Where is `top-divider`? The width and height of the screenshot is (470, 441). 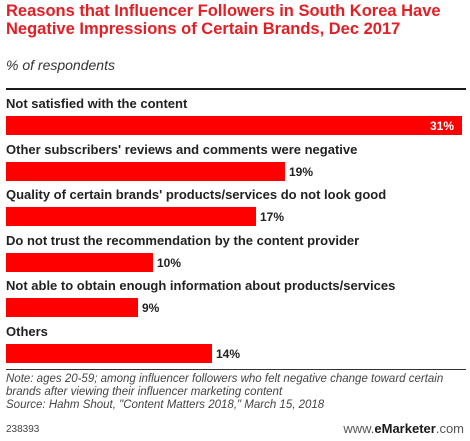
top-divider is located at coordinates (236, 89).